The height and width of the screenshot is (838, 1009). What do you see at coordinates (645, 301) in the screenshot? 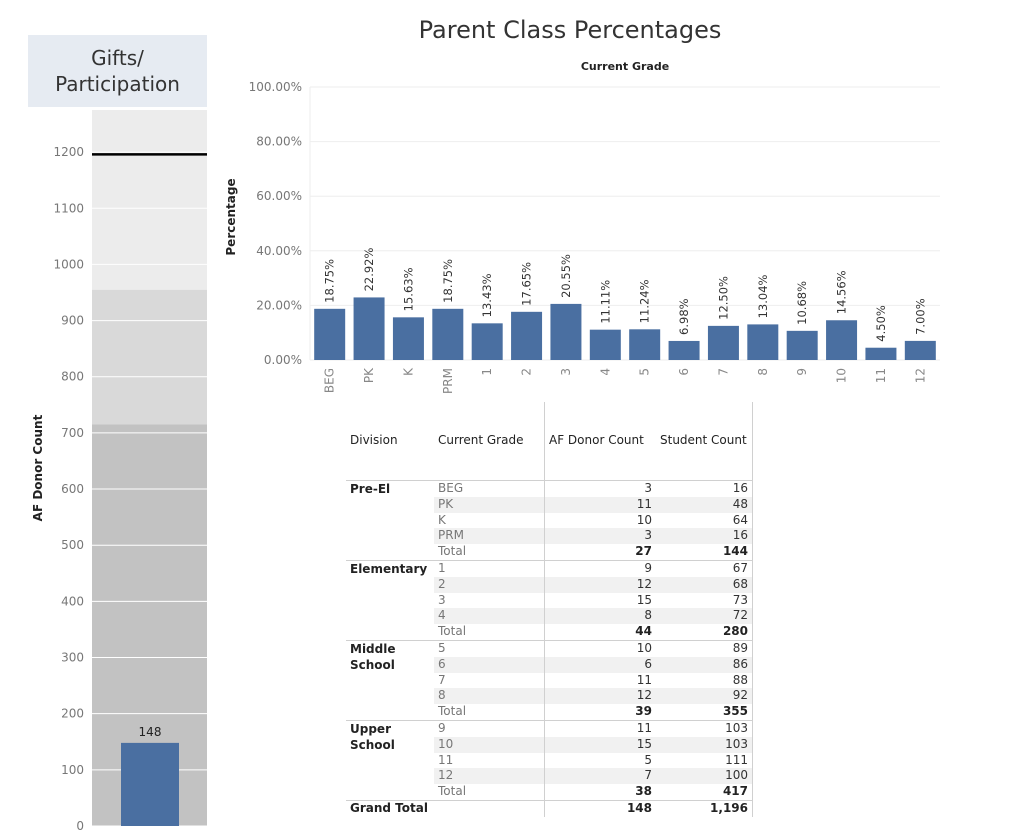
I see `bar-value-label: 11.24%` at bounding box center [645, 301].